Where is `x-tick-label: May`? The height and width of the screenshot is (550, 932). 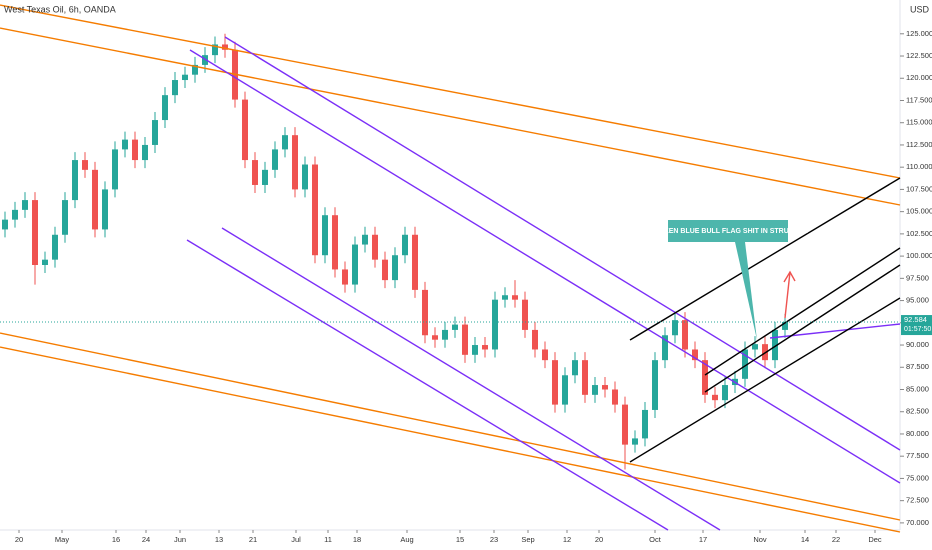 x-tick-label: May is located at coordinates (62, 539).